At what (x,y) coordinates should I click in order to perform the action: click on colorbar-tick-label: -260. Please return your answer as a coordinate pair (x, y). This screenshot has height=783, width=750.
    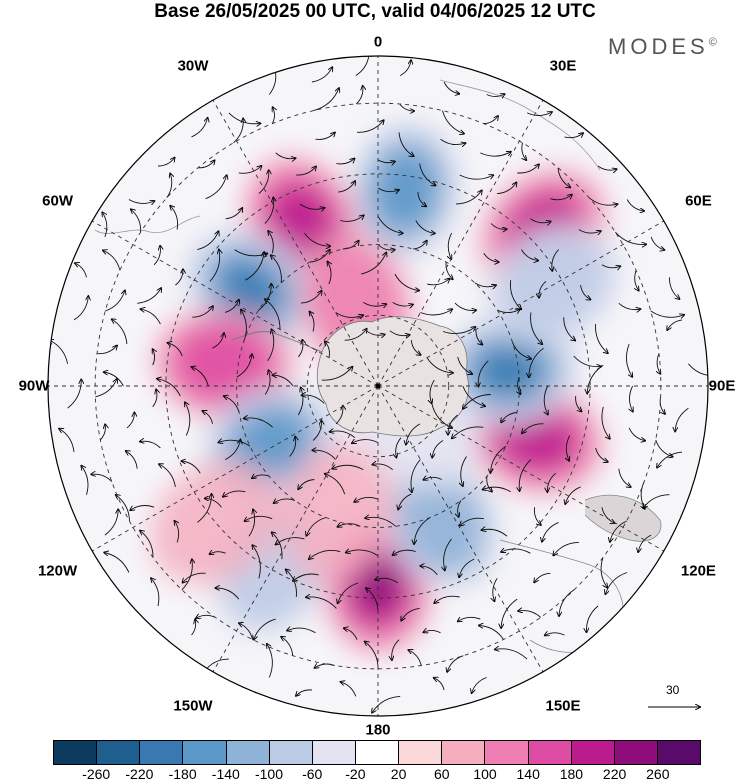
    Looking at the image, I should click on (96, 774).